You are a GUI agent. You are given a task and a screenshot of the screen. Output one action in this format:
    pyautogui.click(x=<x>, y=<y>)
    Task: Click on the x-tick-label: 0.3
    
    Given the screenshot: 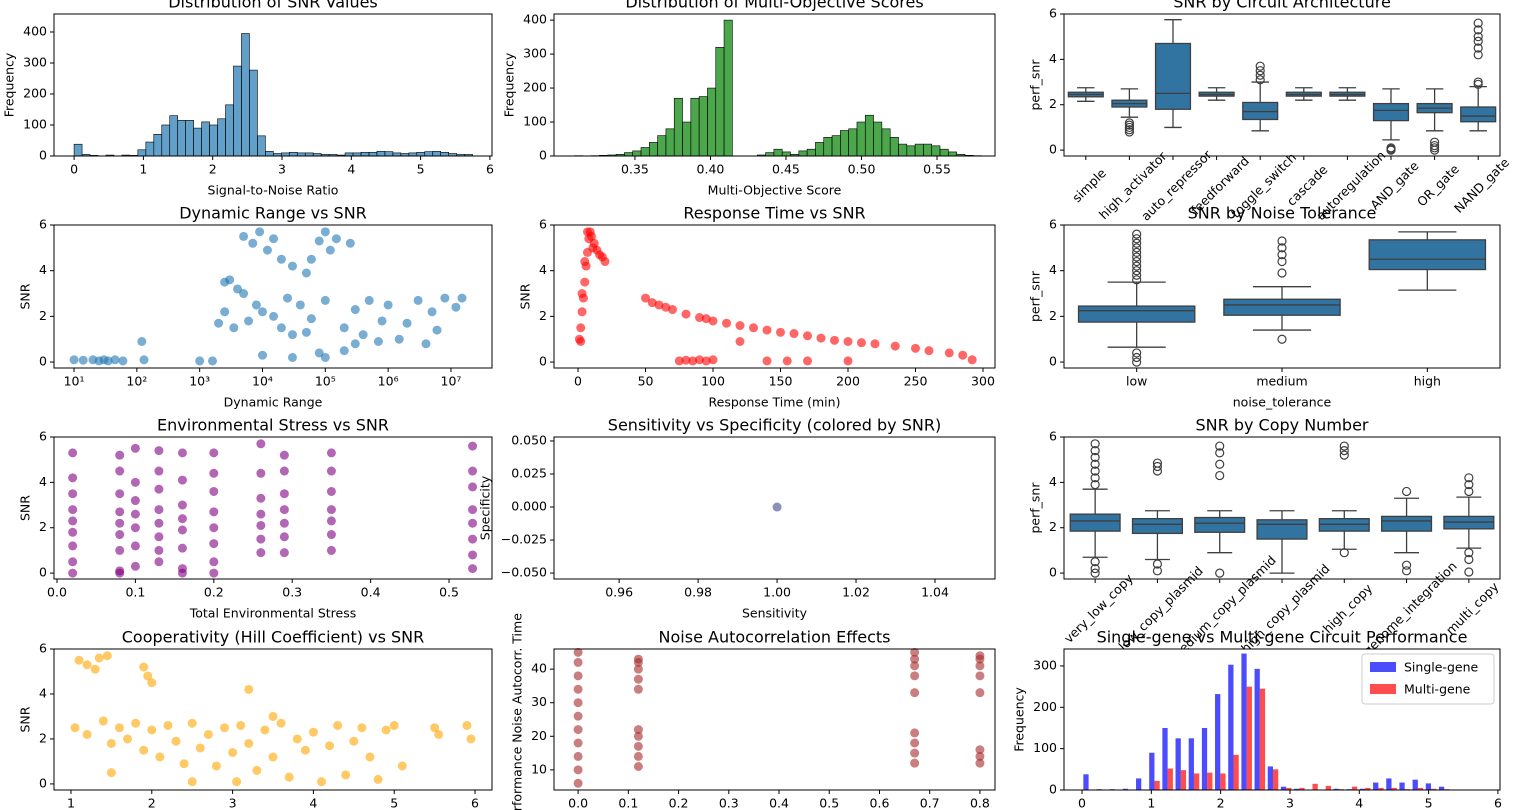 What is the action you would take?
    pyautogui.click(x=292, y=592)
    